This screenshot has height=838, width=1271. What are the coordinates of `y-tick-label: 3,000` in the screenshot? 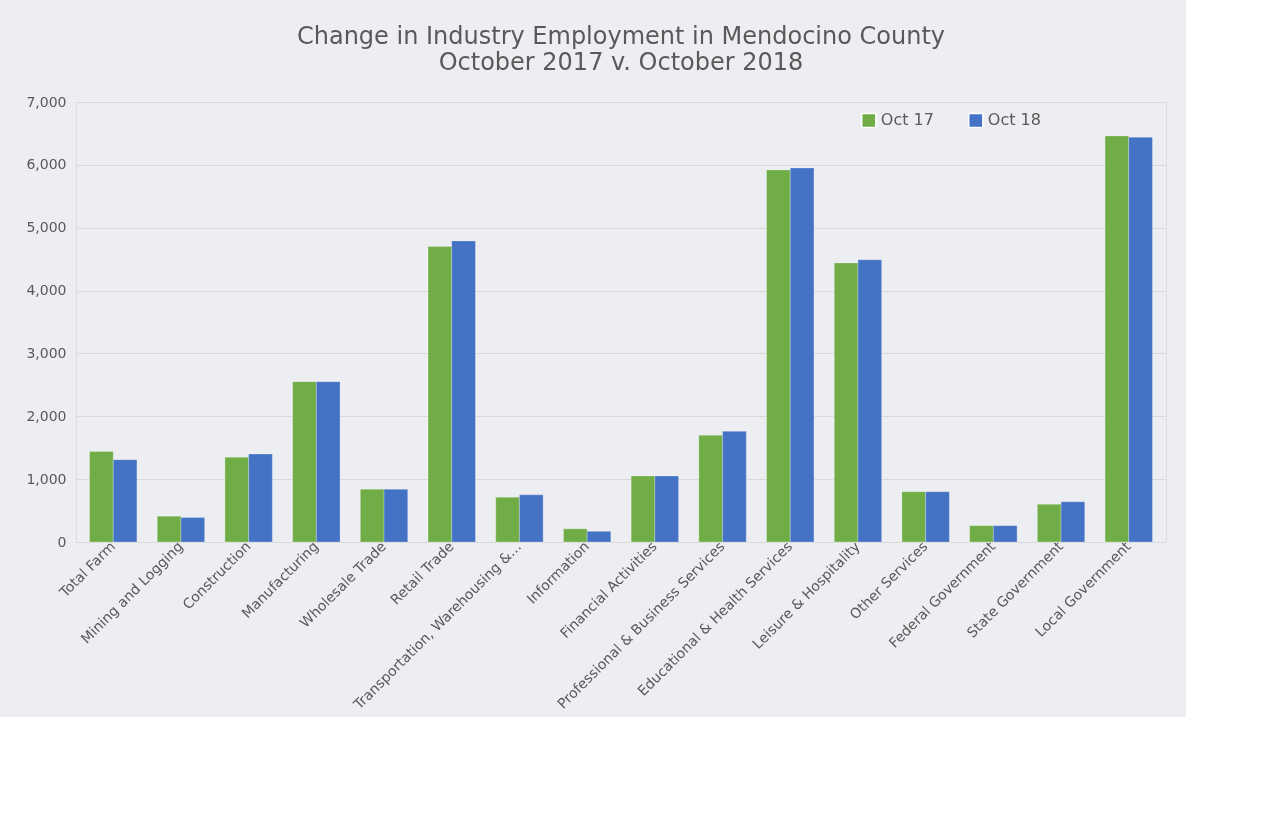 It's located at (46, 352).